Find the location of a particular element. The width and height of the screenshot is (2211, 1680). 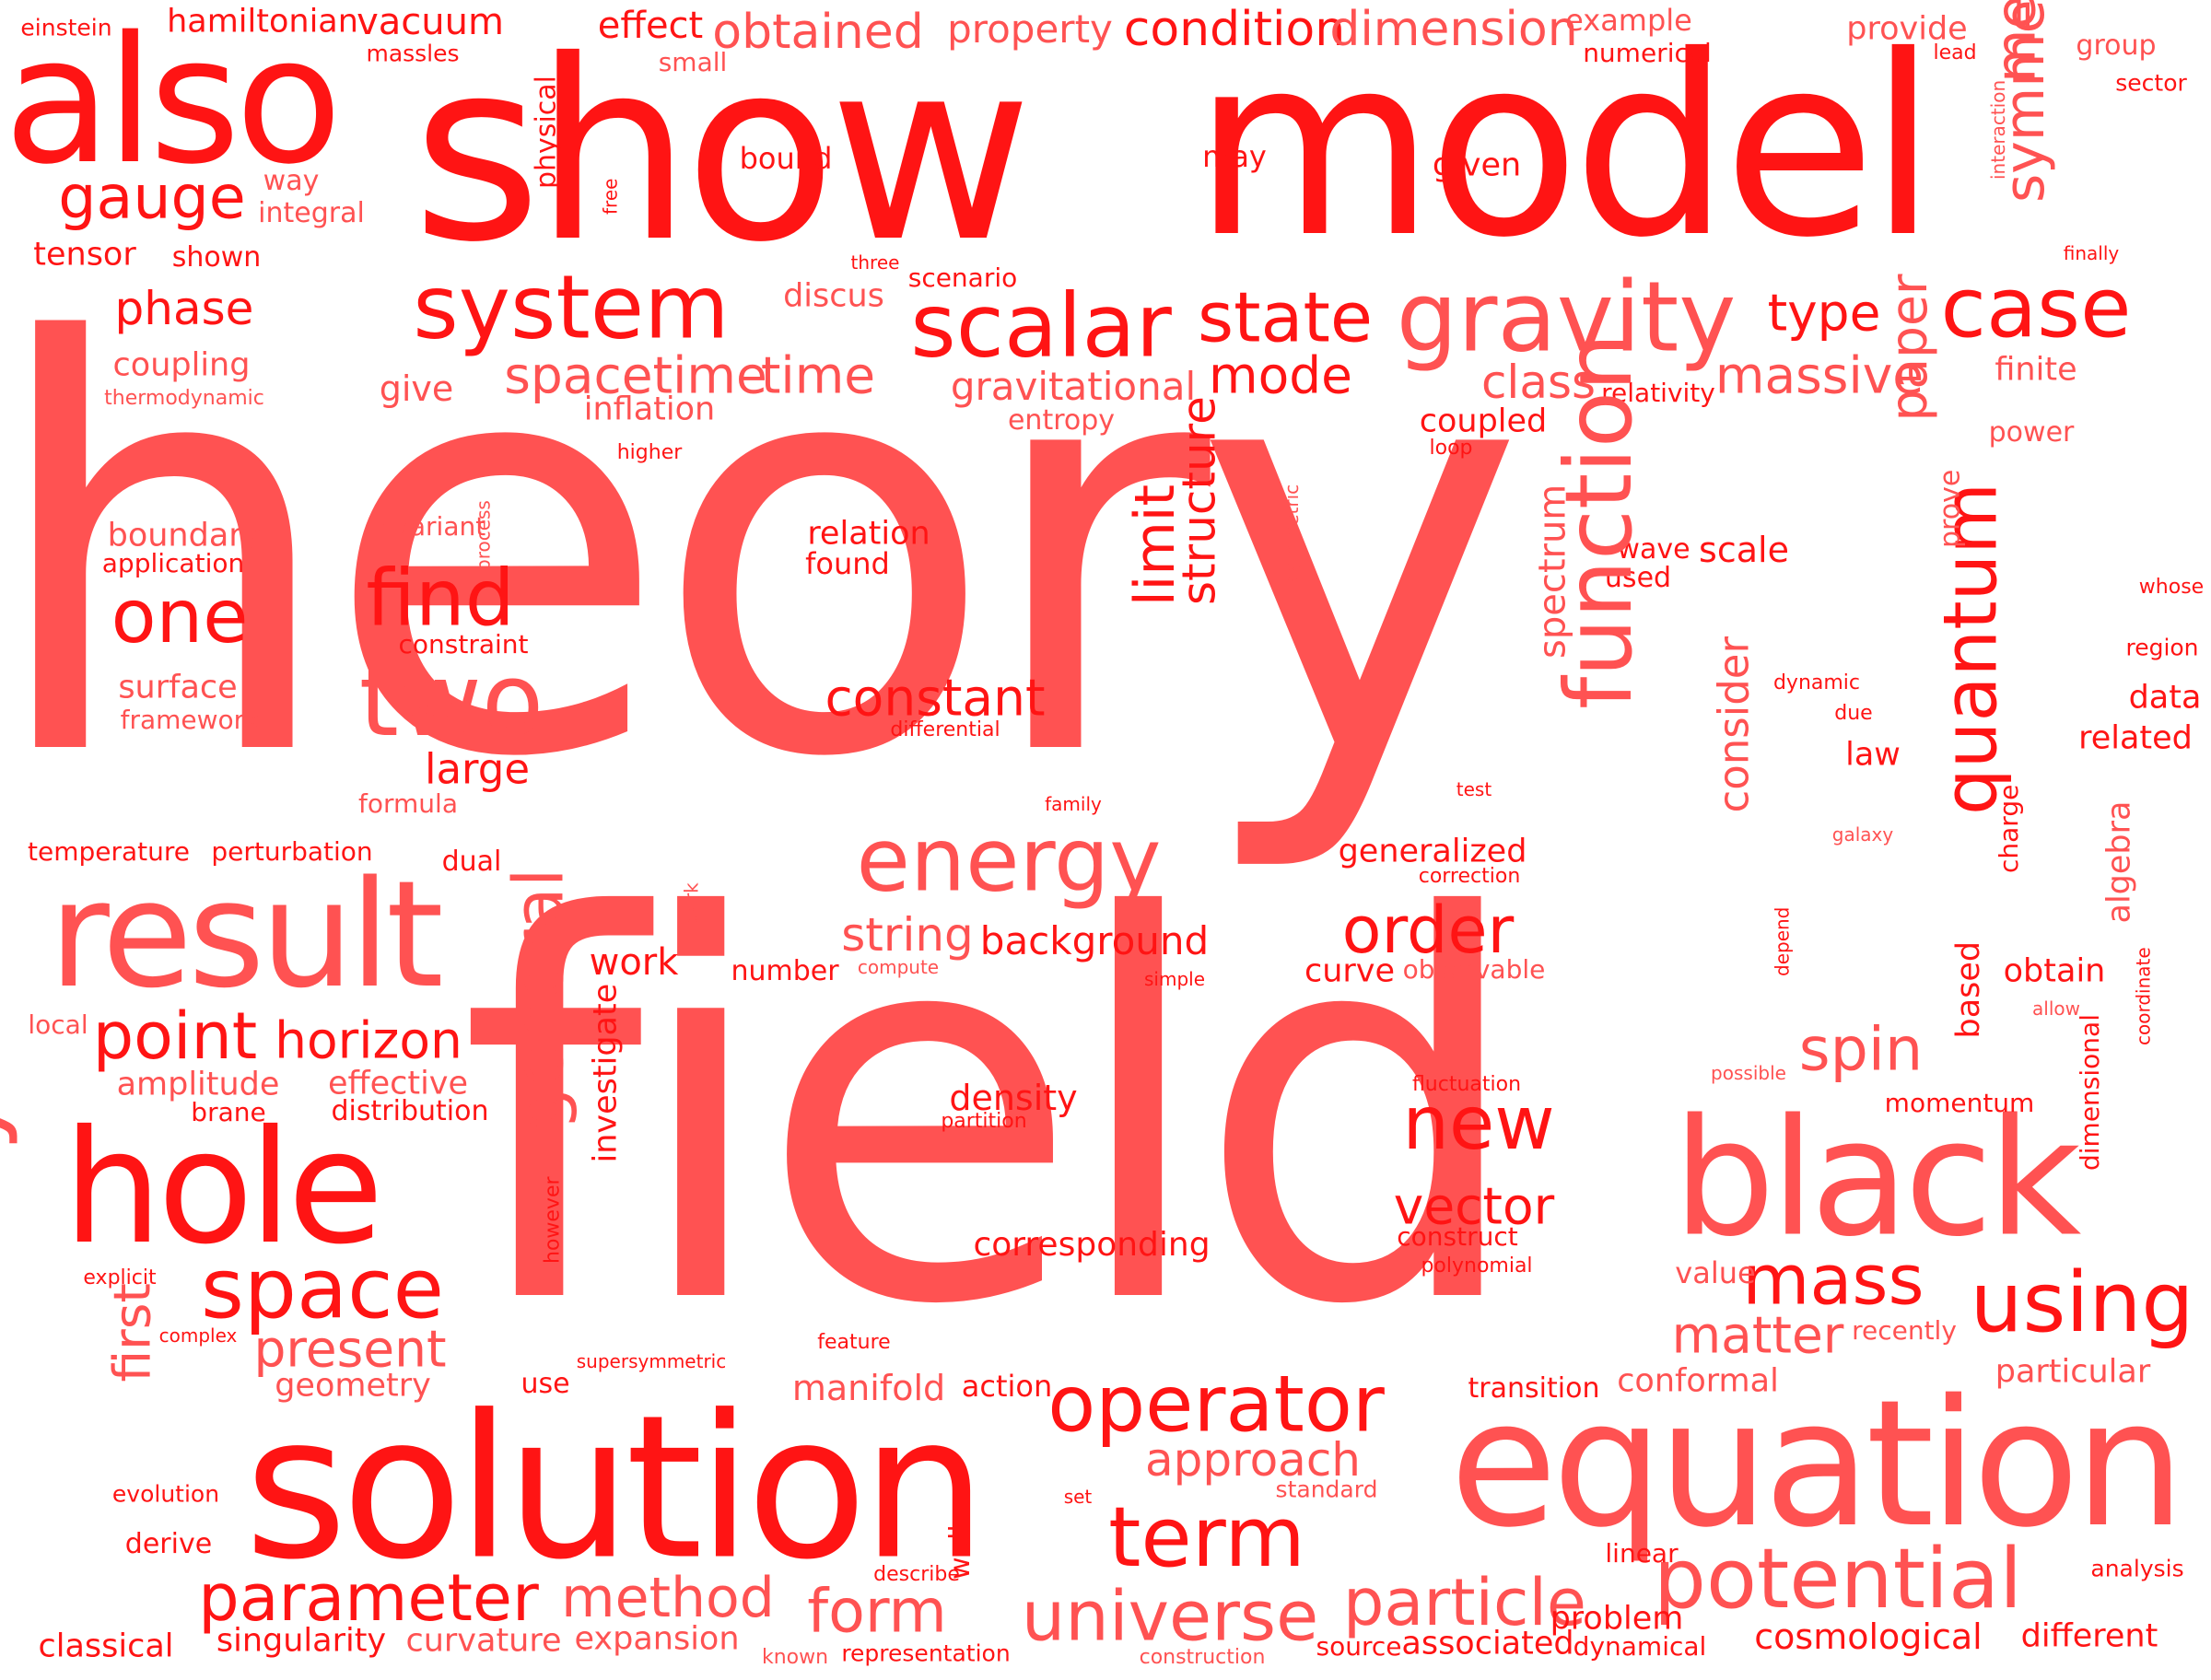

cloud-word-may: may is located at coordinates (1234, 156).